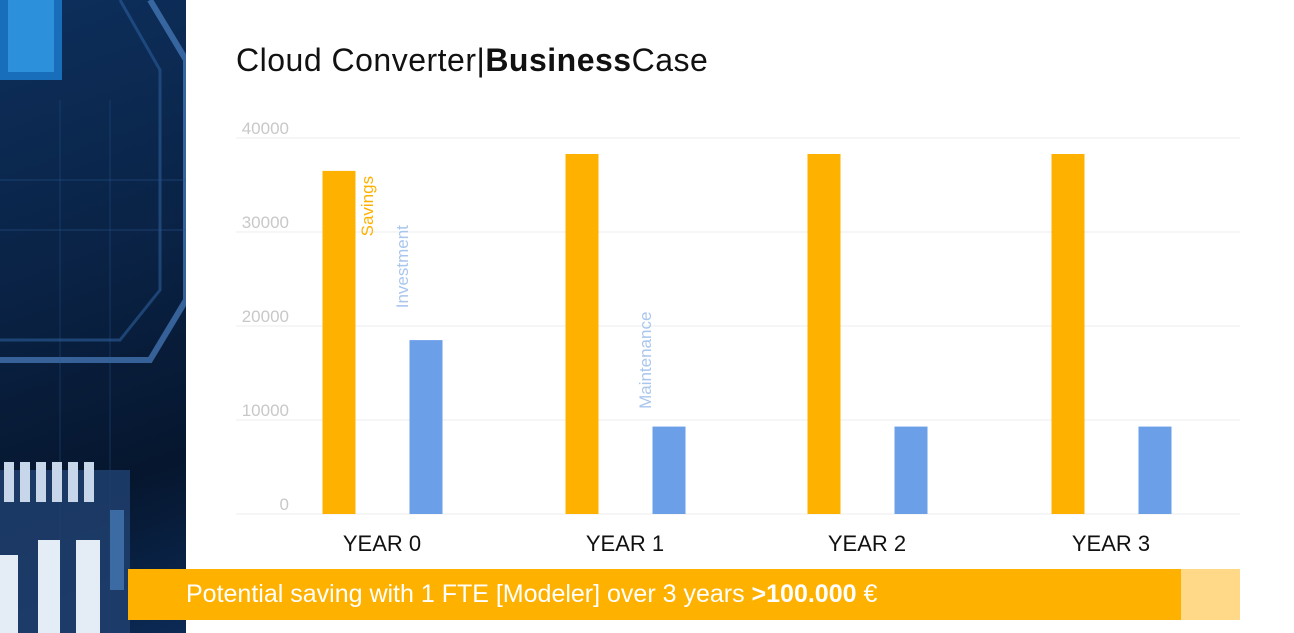 The height and width of the screenshot is (633, 1294). Describe the element at coordinates (867, 594) in the screenshot. I see `banner-currency: €` at that location.